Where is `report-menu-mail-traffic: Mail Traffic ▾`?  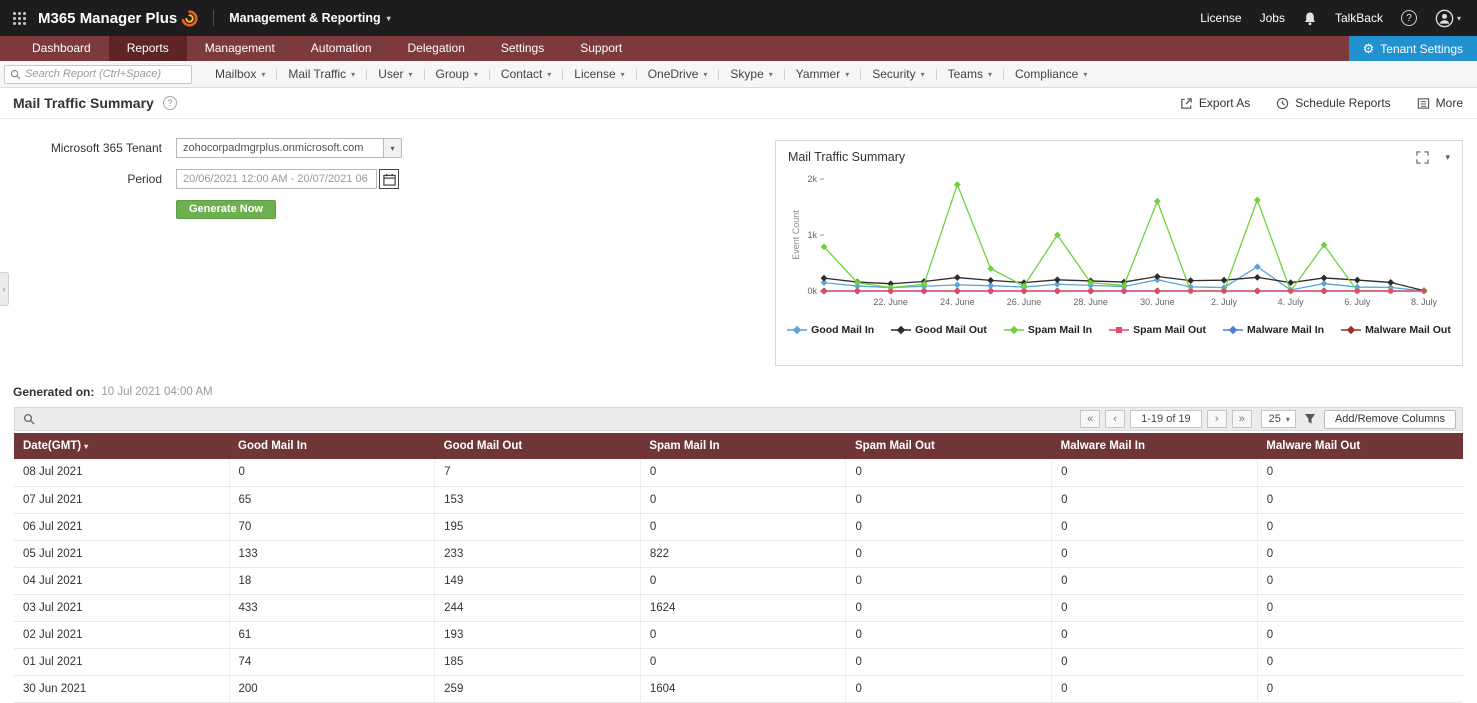
report-menu-mail-traffic: Mail Traffic ▾ is located at coordinates (322, 74).